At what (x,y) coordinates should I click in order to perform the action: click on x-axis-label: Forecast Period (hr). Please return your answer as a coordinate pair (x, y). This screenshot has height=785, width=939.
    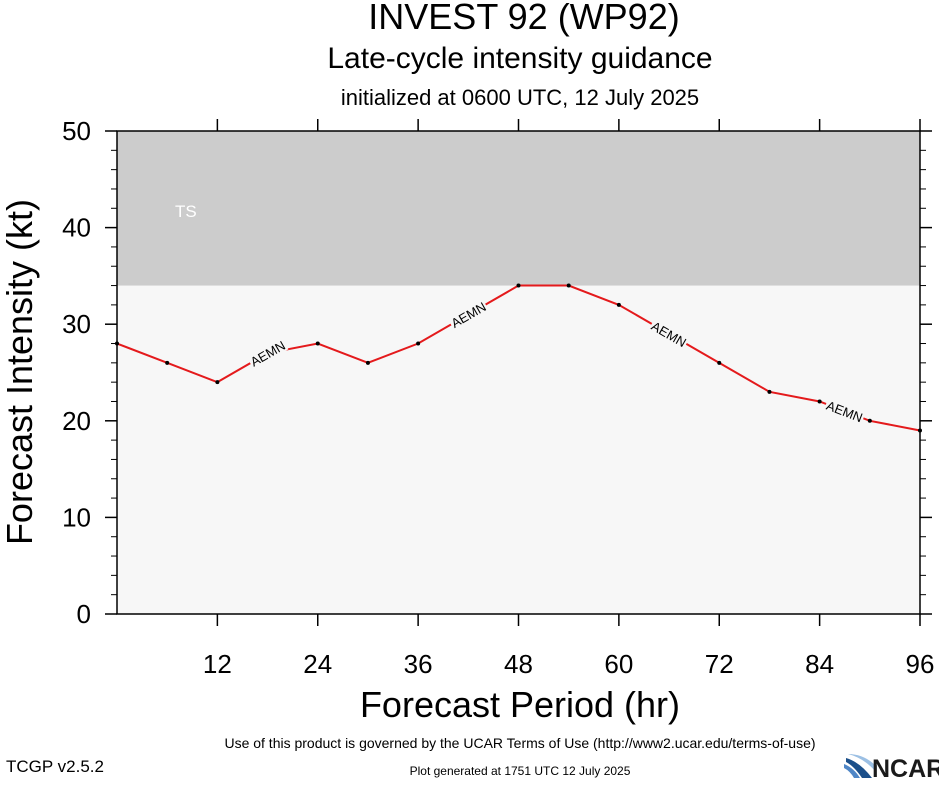
    Looking at the image, I should click on (520, 704).